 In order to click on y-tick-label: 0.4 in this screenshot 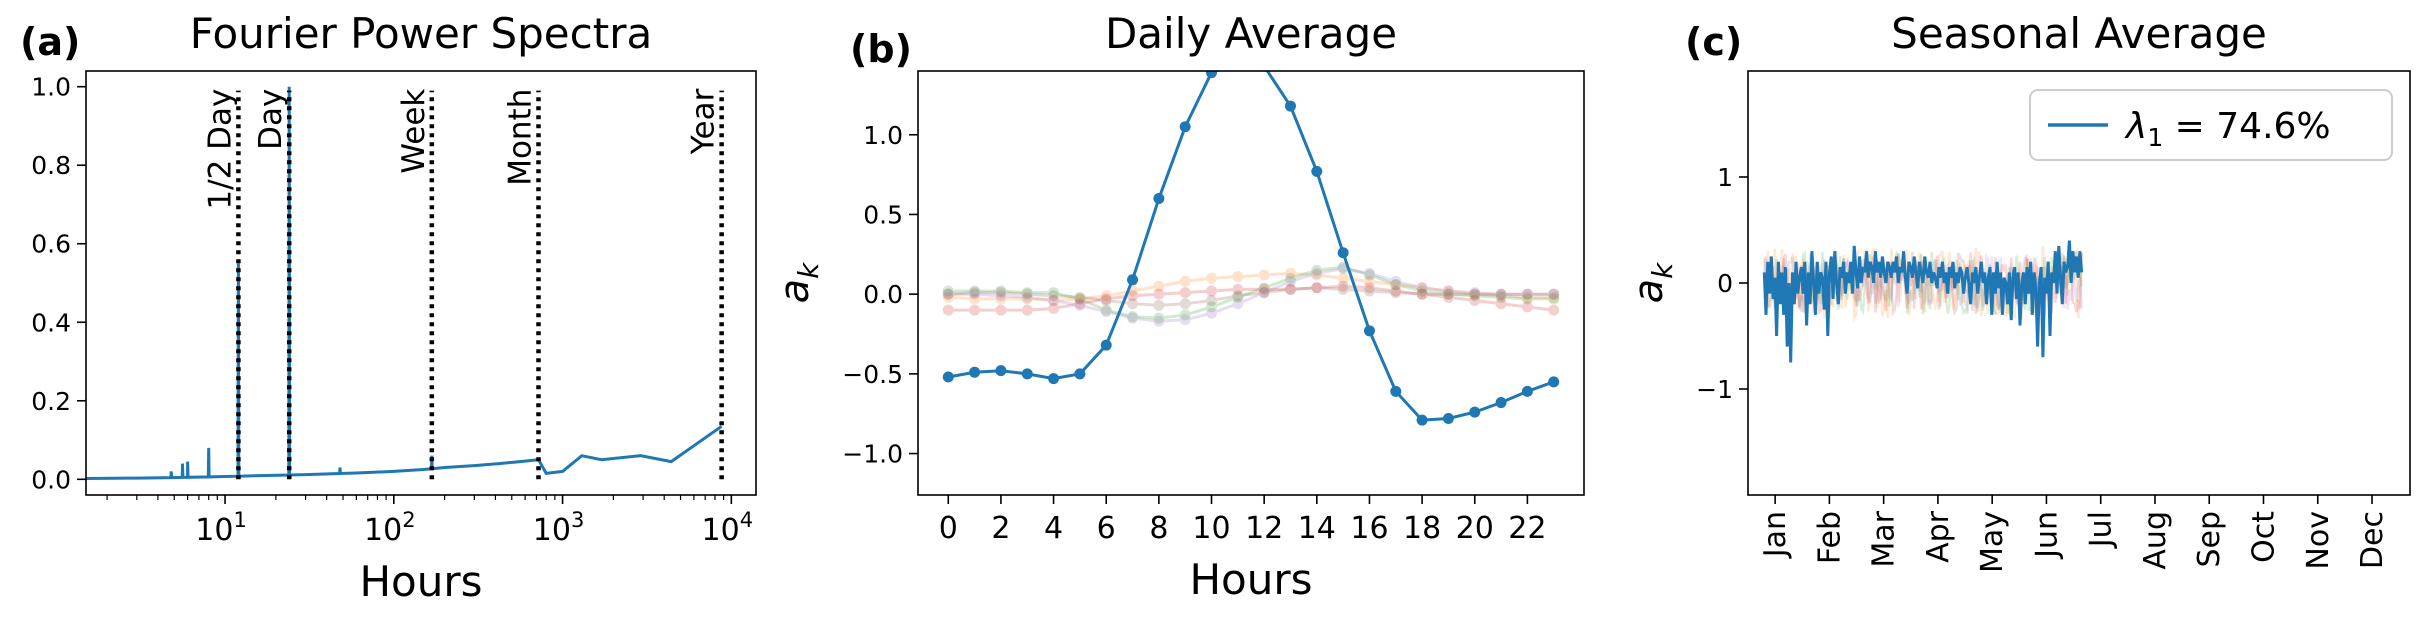, I will do `click(51, 322)`.